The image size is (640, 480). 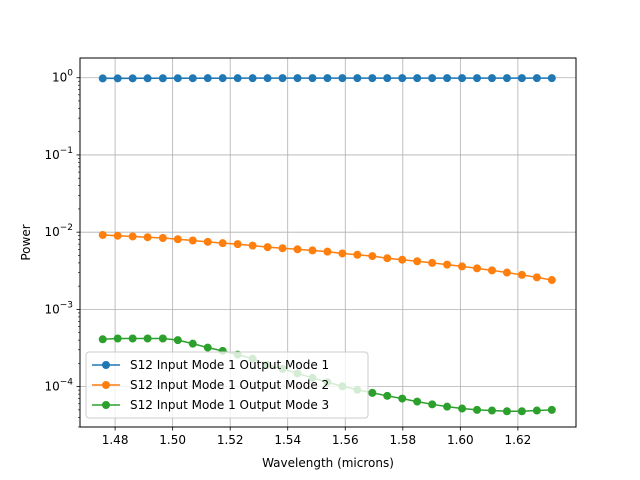 What do you see at coordinates (230, 440) in the screenshot?
I see `x-tick-label: 1.52` at bounding box center [230, 440].